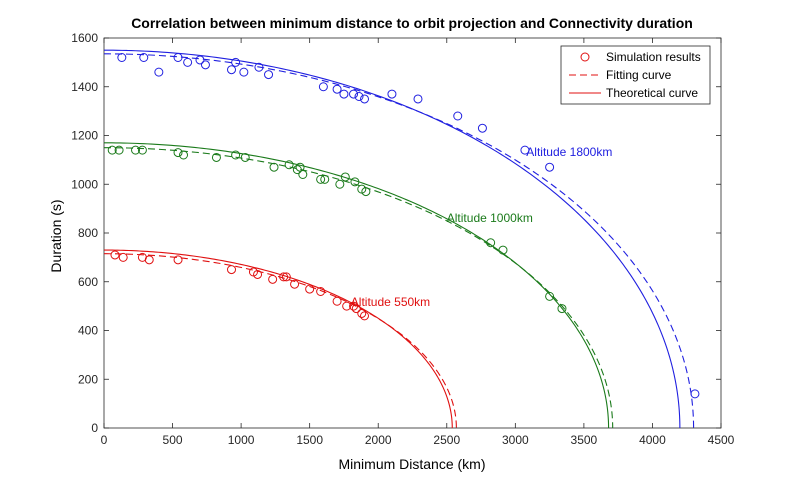 The width and height of the screenshot is (797, 481). What do you see at coordinates (88, 379) in the screenshot?
I see `y-tick-label: 200` at bounding box center [88, 379].